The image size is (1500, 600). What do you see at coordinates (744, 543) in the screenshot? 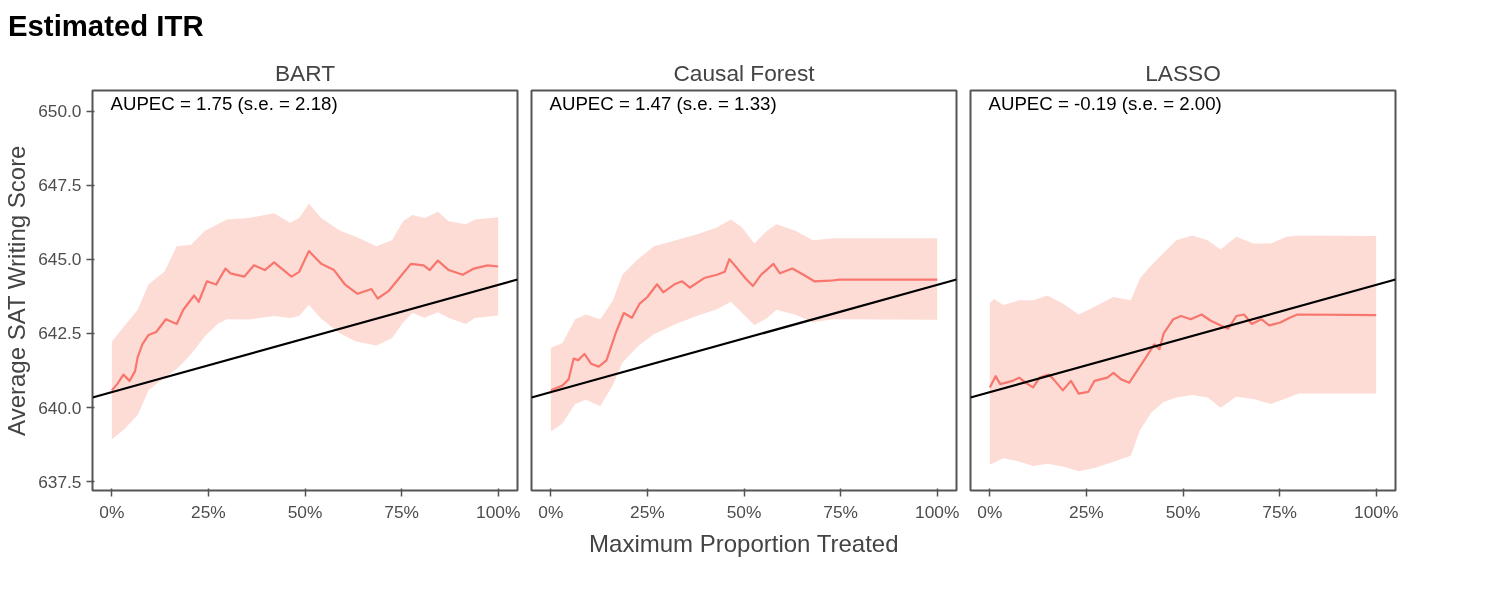
I see `x-axis-title: Maximum Proportion Treated` at bounding box center [744, 543].